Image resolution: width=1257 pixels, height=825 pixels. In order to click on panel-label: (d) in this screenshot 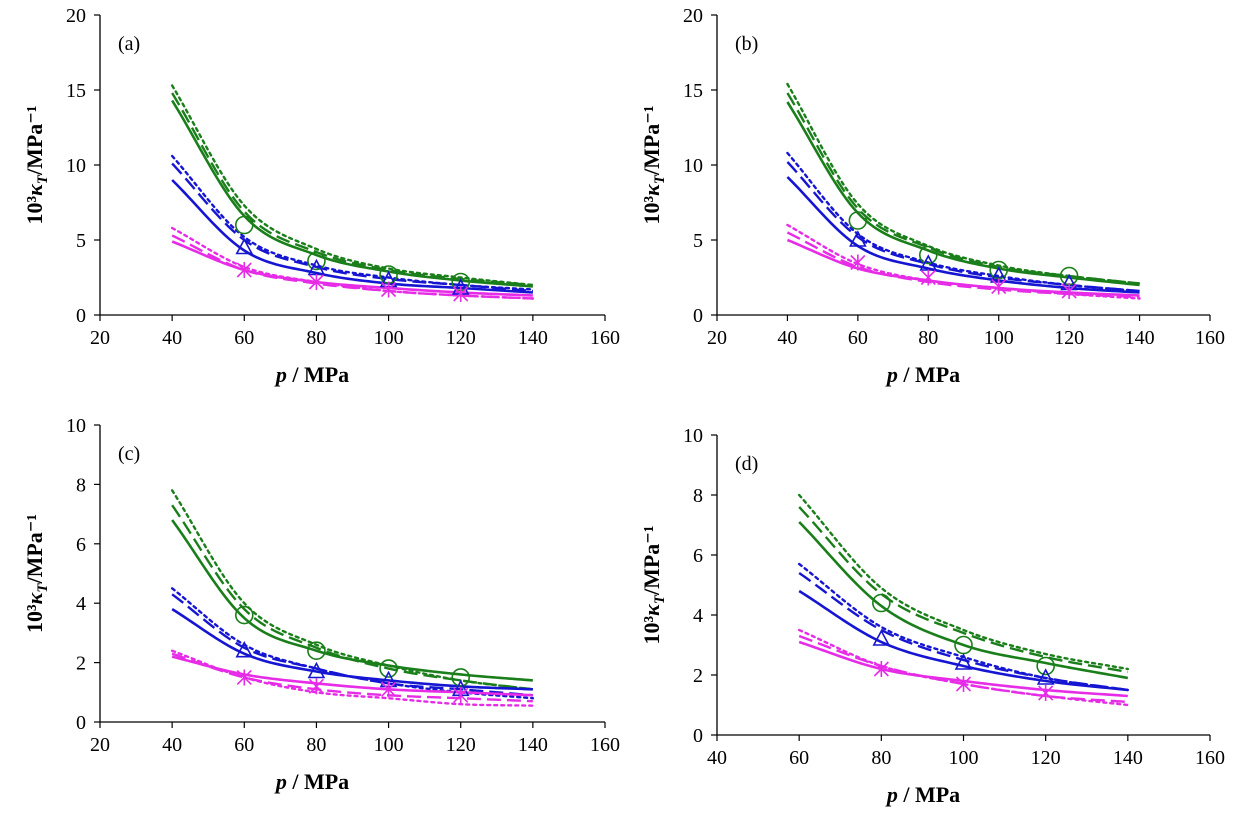, I will do `click(746, 464)`.